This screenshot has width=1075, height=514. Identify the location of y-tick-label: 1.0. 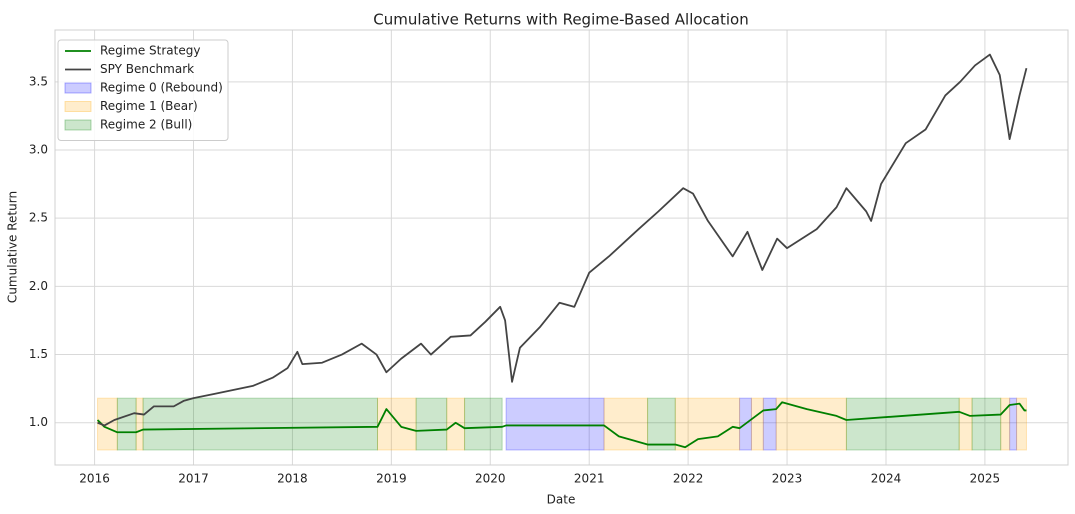
(38, 422).